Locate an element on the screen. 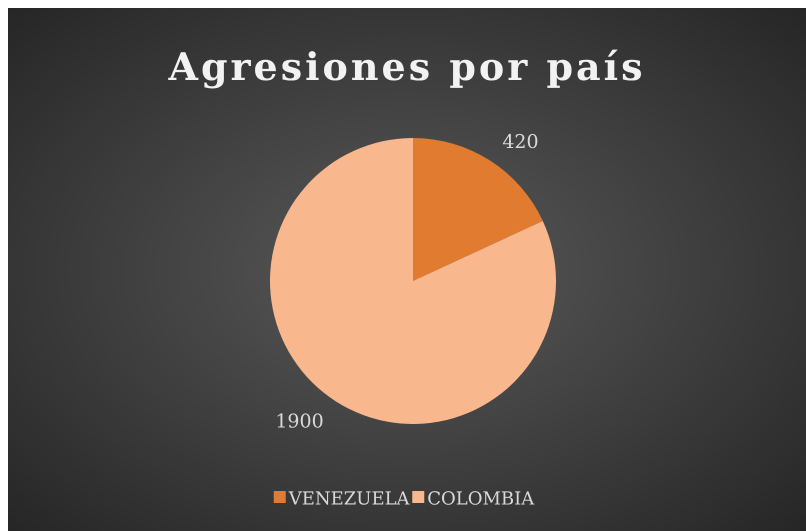  data-label: 420 is located at coordinates (520, 141).